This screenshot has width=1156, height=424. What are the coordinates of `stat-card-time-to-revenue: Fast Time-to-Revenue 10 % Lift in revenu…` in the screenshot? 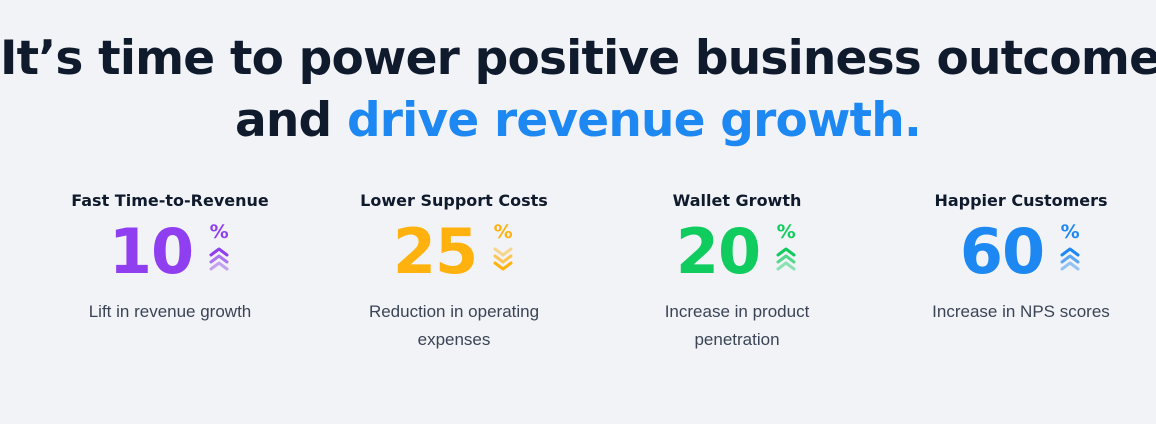 It's located at (170, 257).